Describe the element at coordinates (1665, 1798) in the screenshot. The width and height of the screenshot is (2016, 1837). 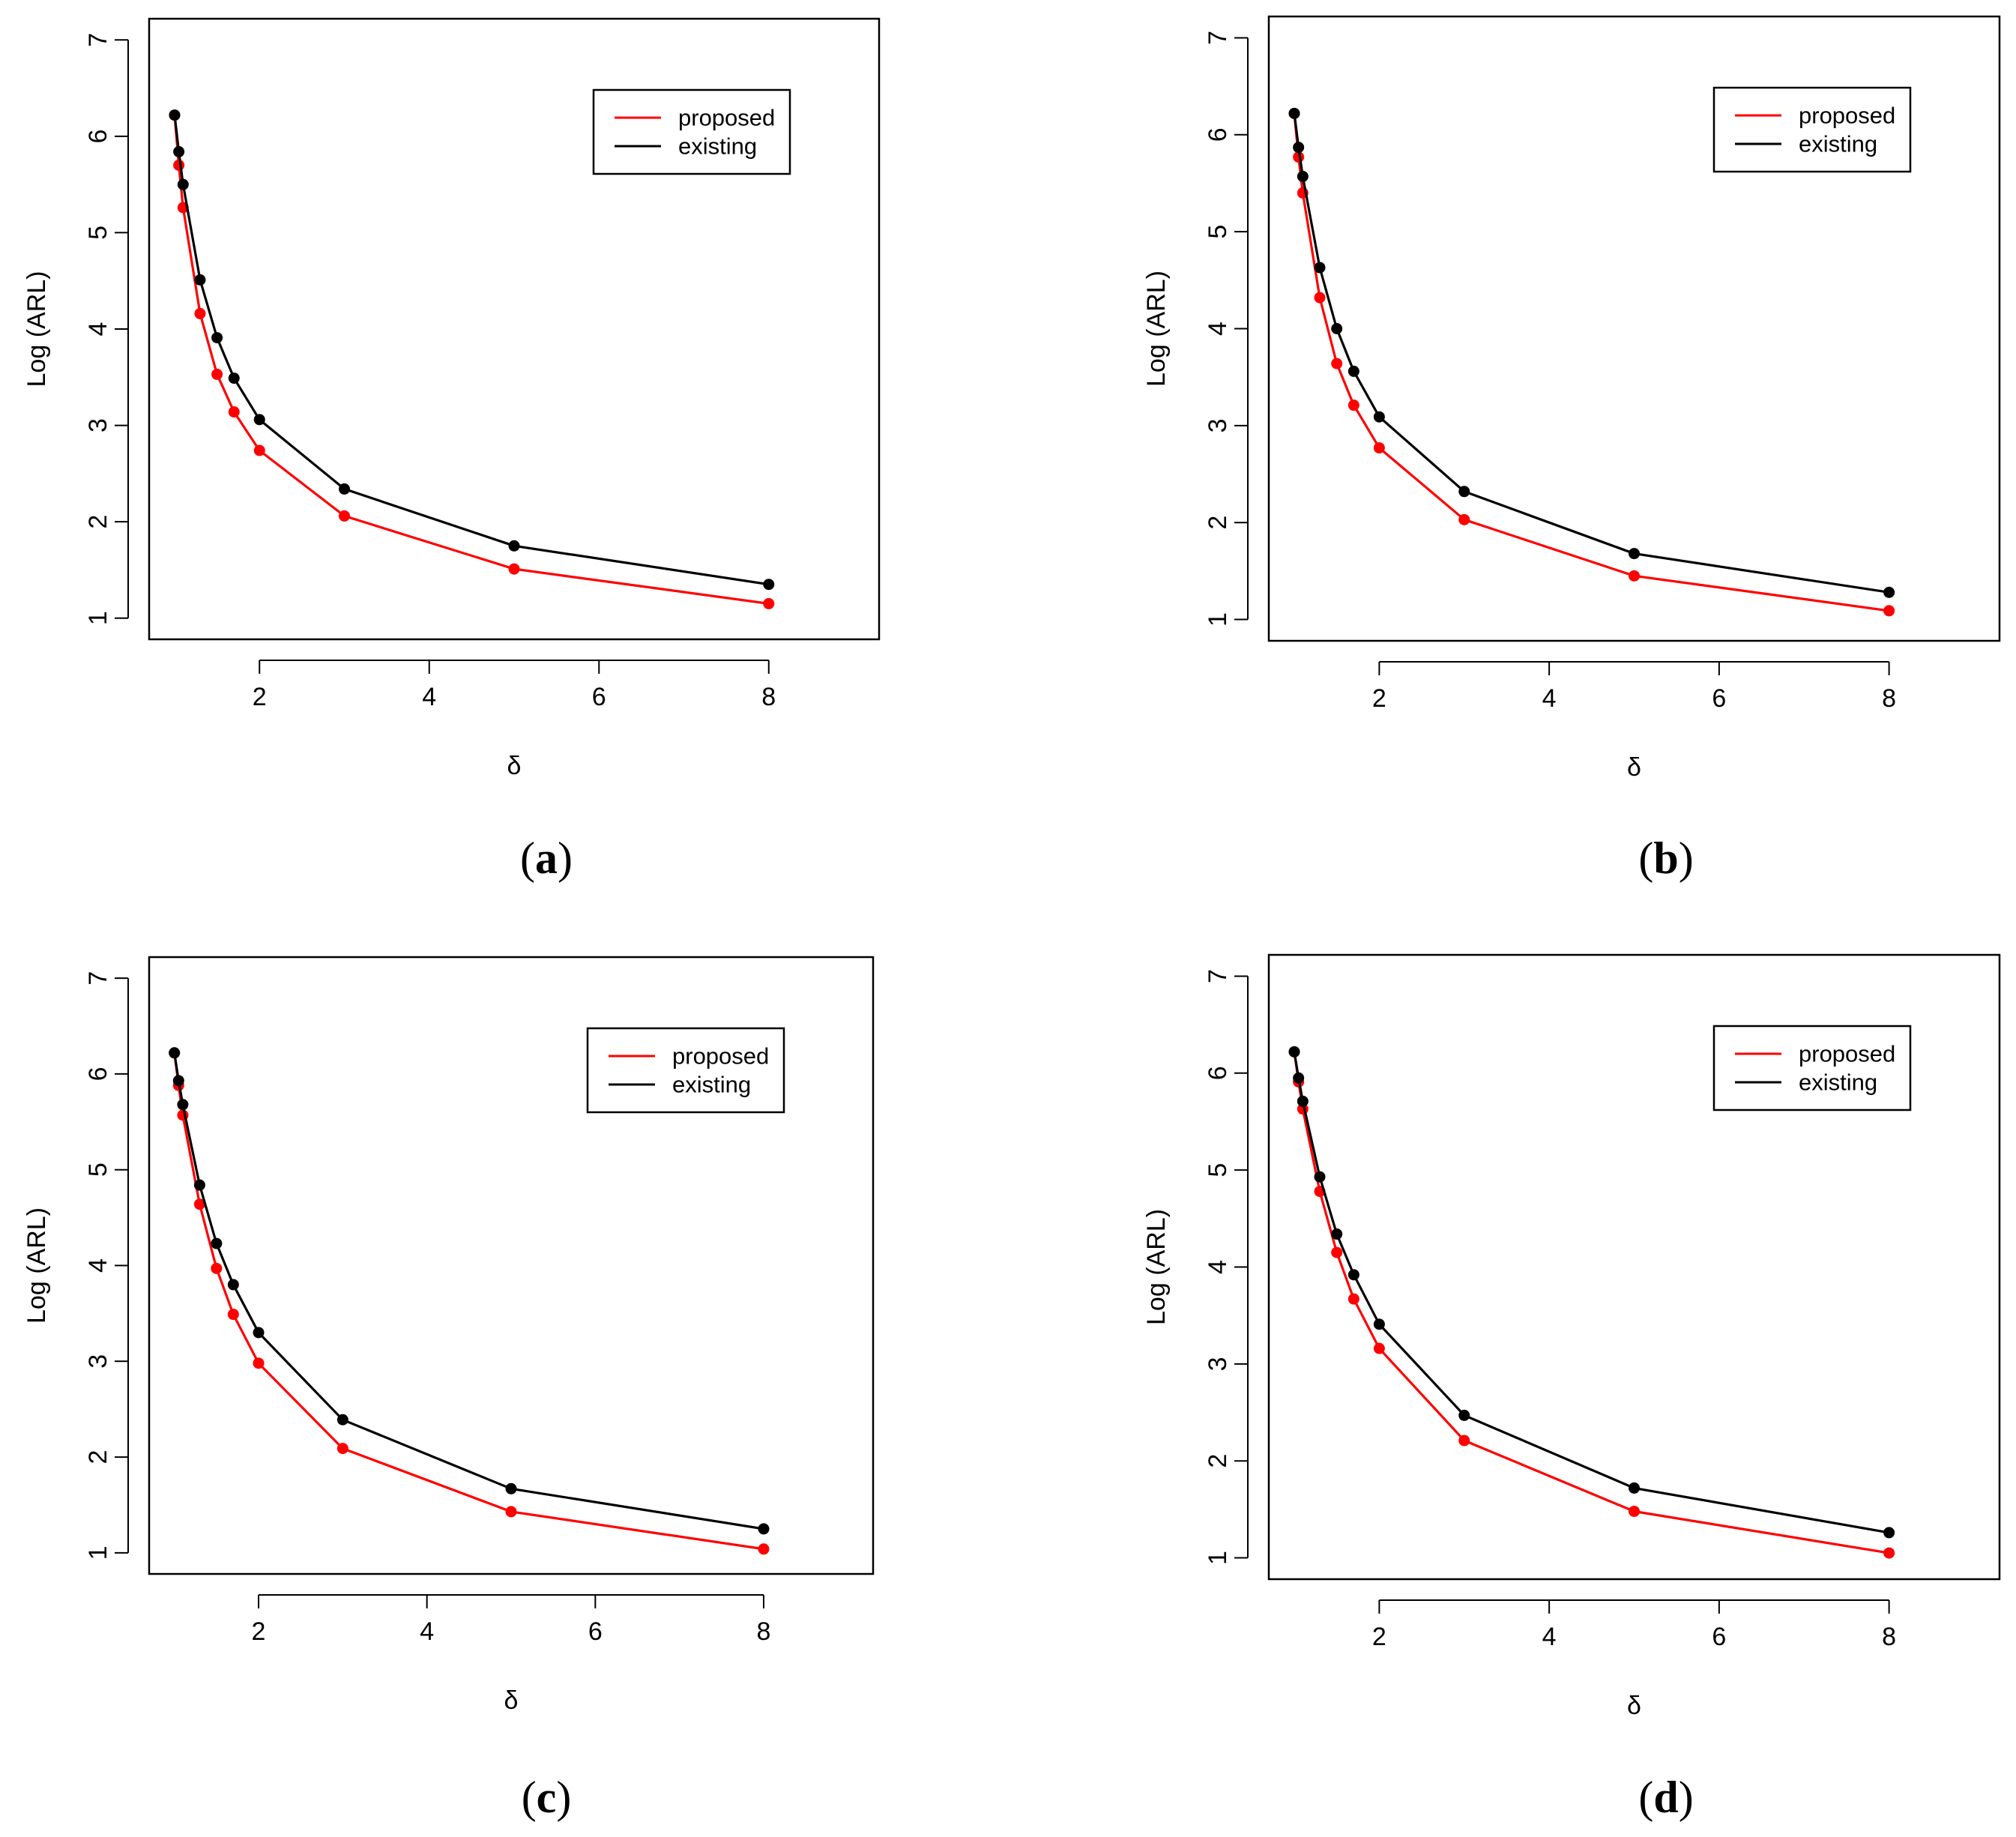
I see `panel-caption: (d)` at that location.